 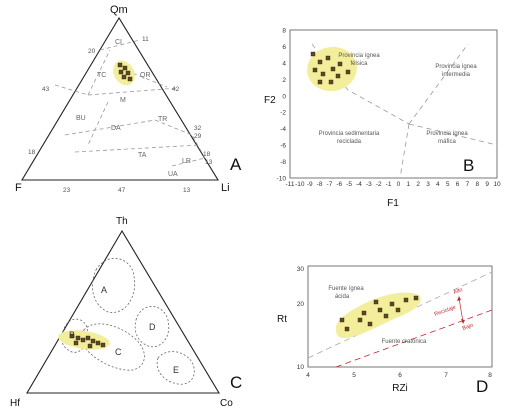 What do you see at coordinates (130, 103) in the screenshot?
I see `panel-a-field-boundaries` at bounding box center [130, 103].